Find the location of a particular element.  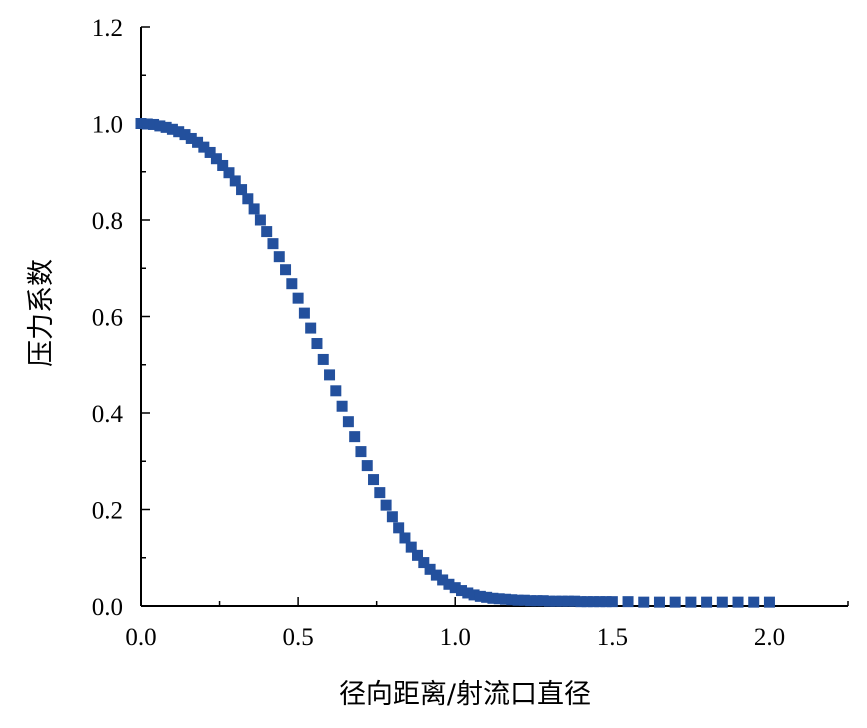

x-tick-label: 0.5 is located at coordinates (297, 637).